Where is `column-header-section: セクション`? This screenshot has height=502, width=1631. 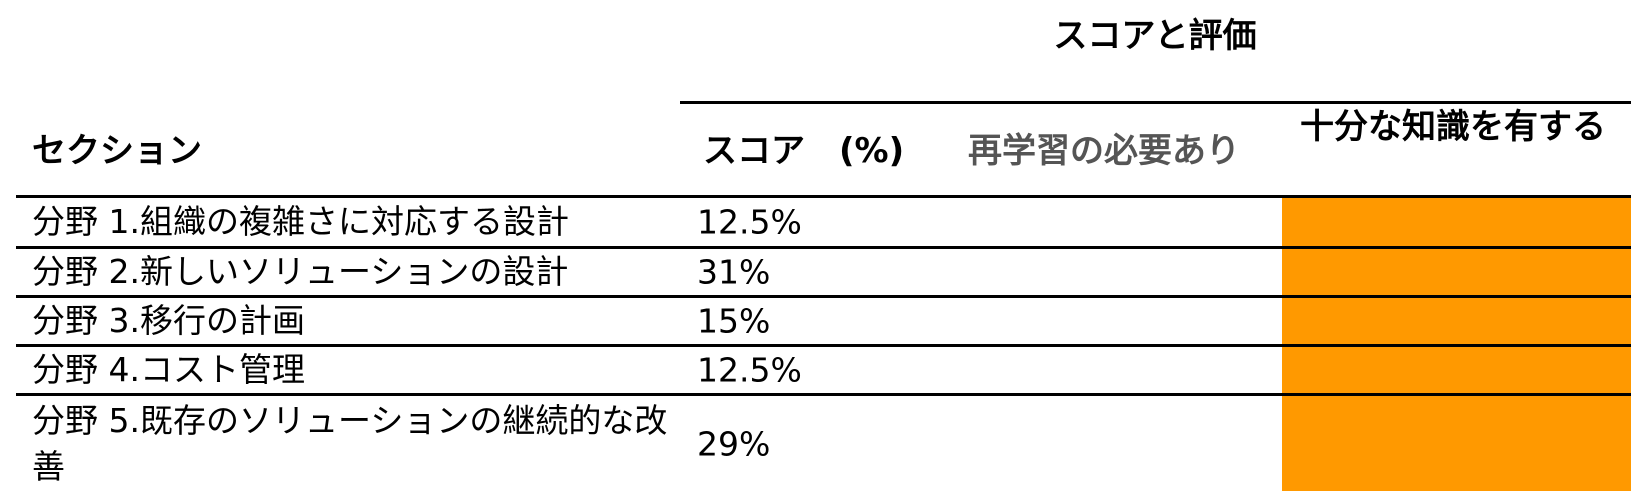
column-header-section: セクション is located at coordinates (117, 151).